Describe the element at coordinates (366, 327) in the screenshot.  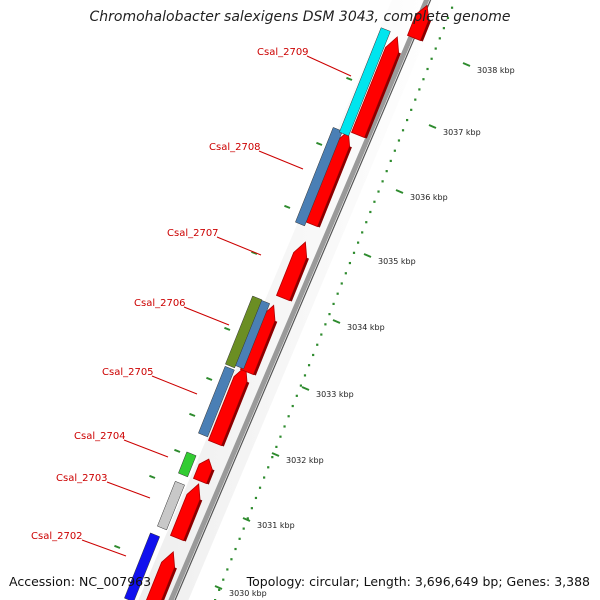
I see `scale-tick-label: 3034 kbp` at that location.